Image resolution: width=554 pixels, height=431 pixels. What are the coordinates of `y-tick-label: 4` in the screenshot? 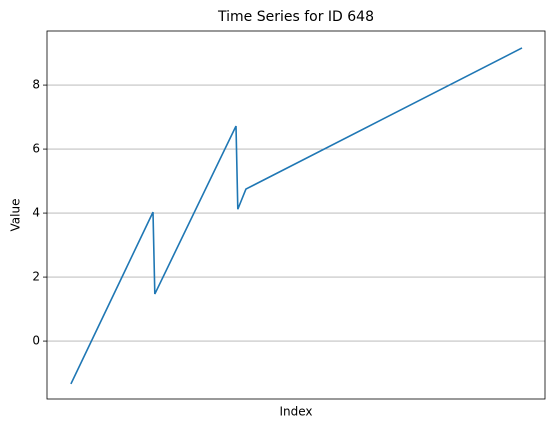 It's located at (36, 213).